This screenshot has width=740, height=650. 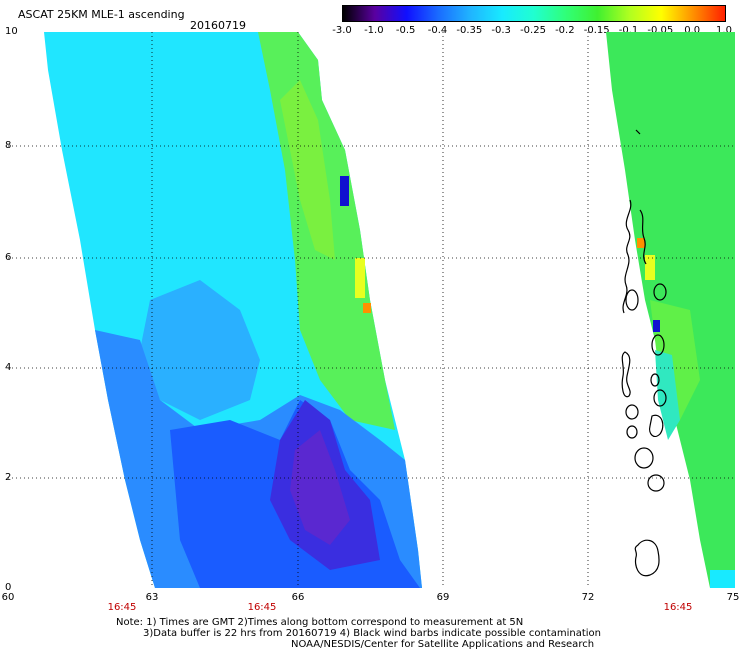 I want to click on colorbar-label: -0.05, so click(x=660, y=30).